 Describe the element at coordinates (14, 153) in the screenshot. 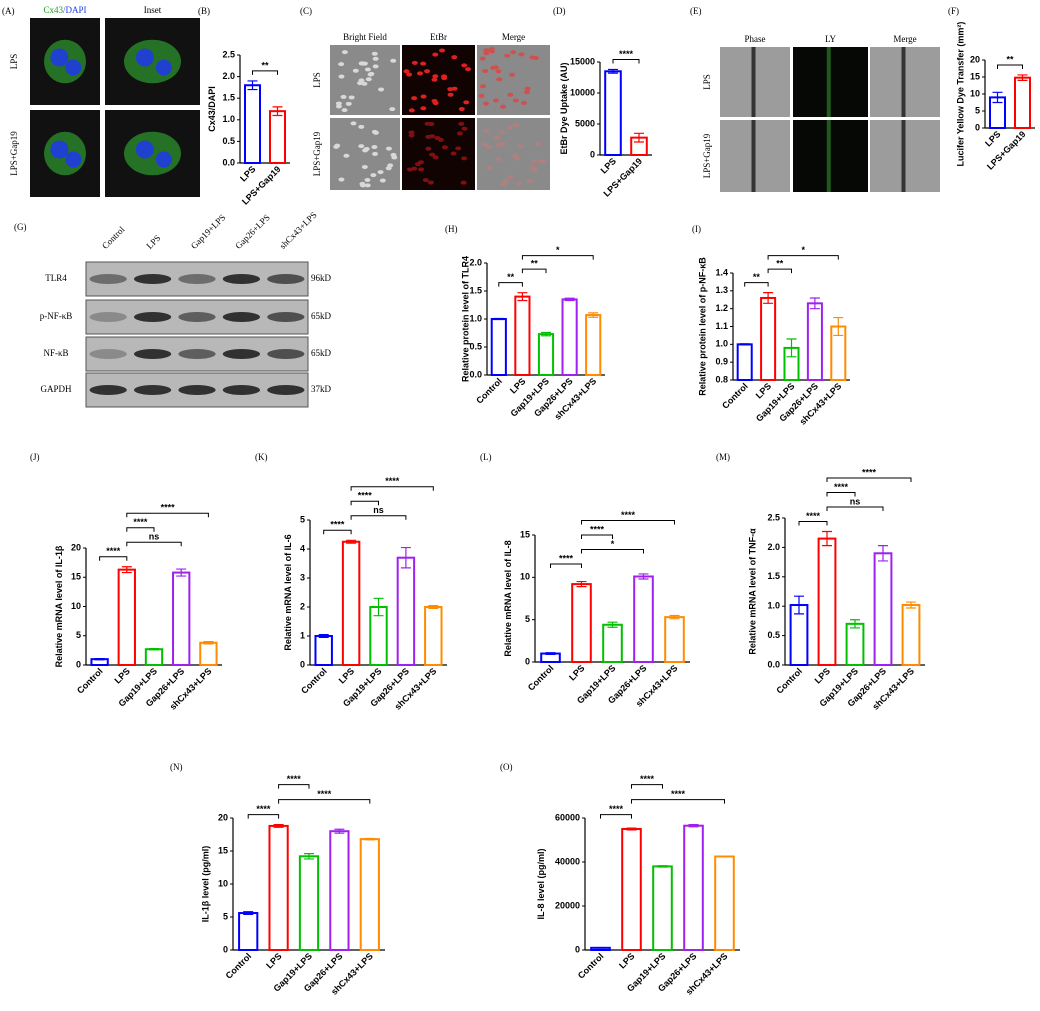

I see `row-label: LPS+Gap19` at that location.